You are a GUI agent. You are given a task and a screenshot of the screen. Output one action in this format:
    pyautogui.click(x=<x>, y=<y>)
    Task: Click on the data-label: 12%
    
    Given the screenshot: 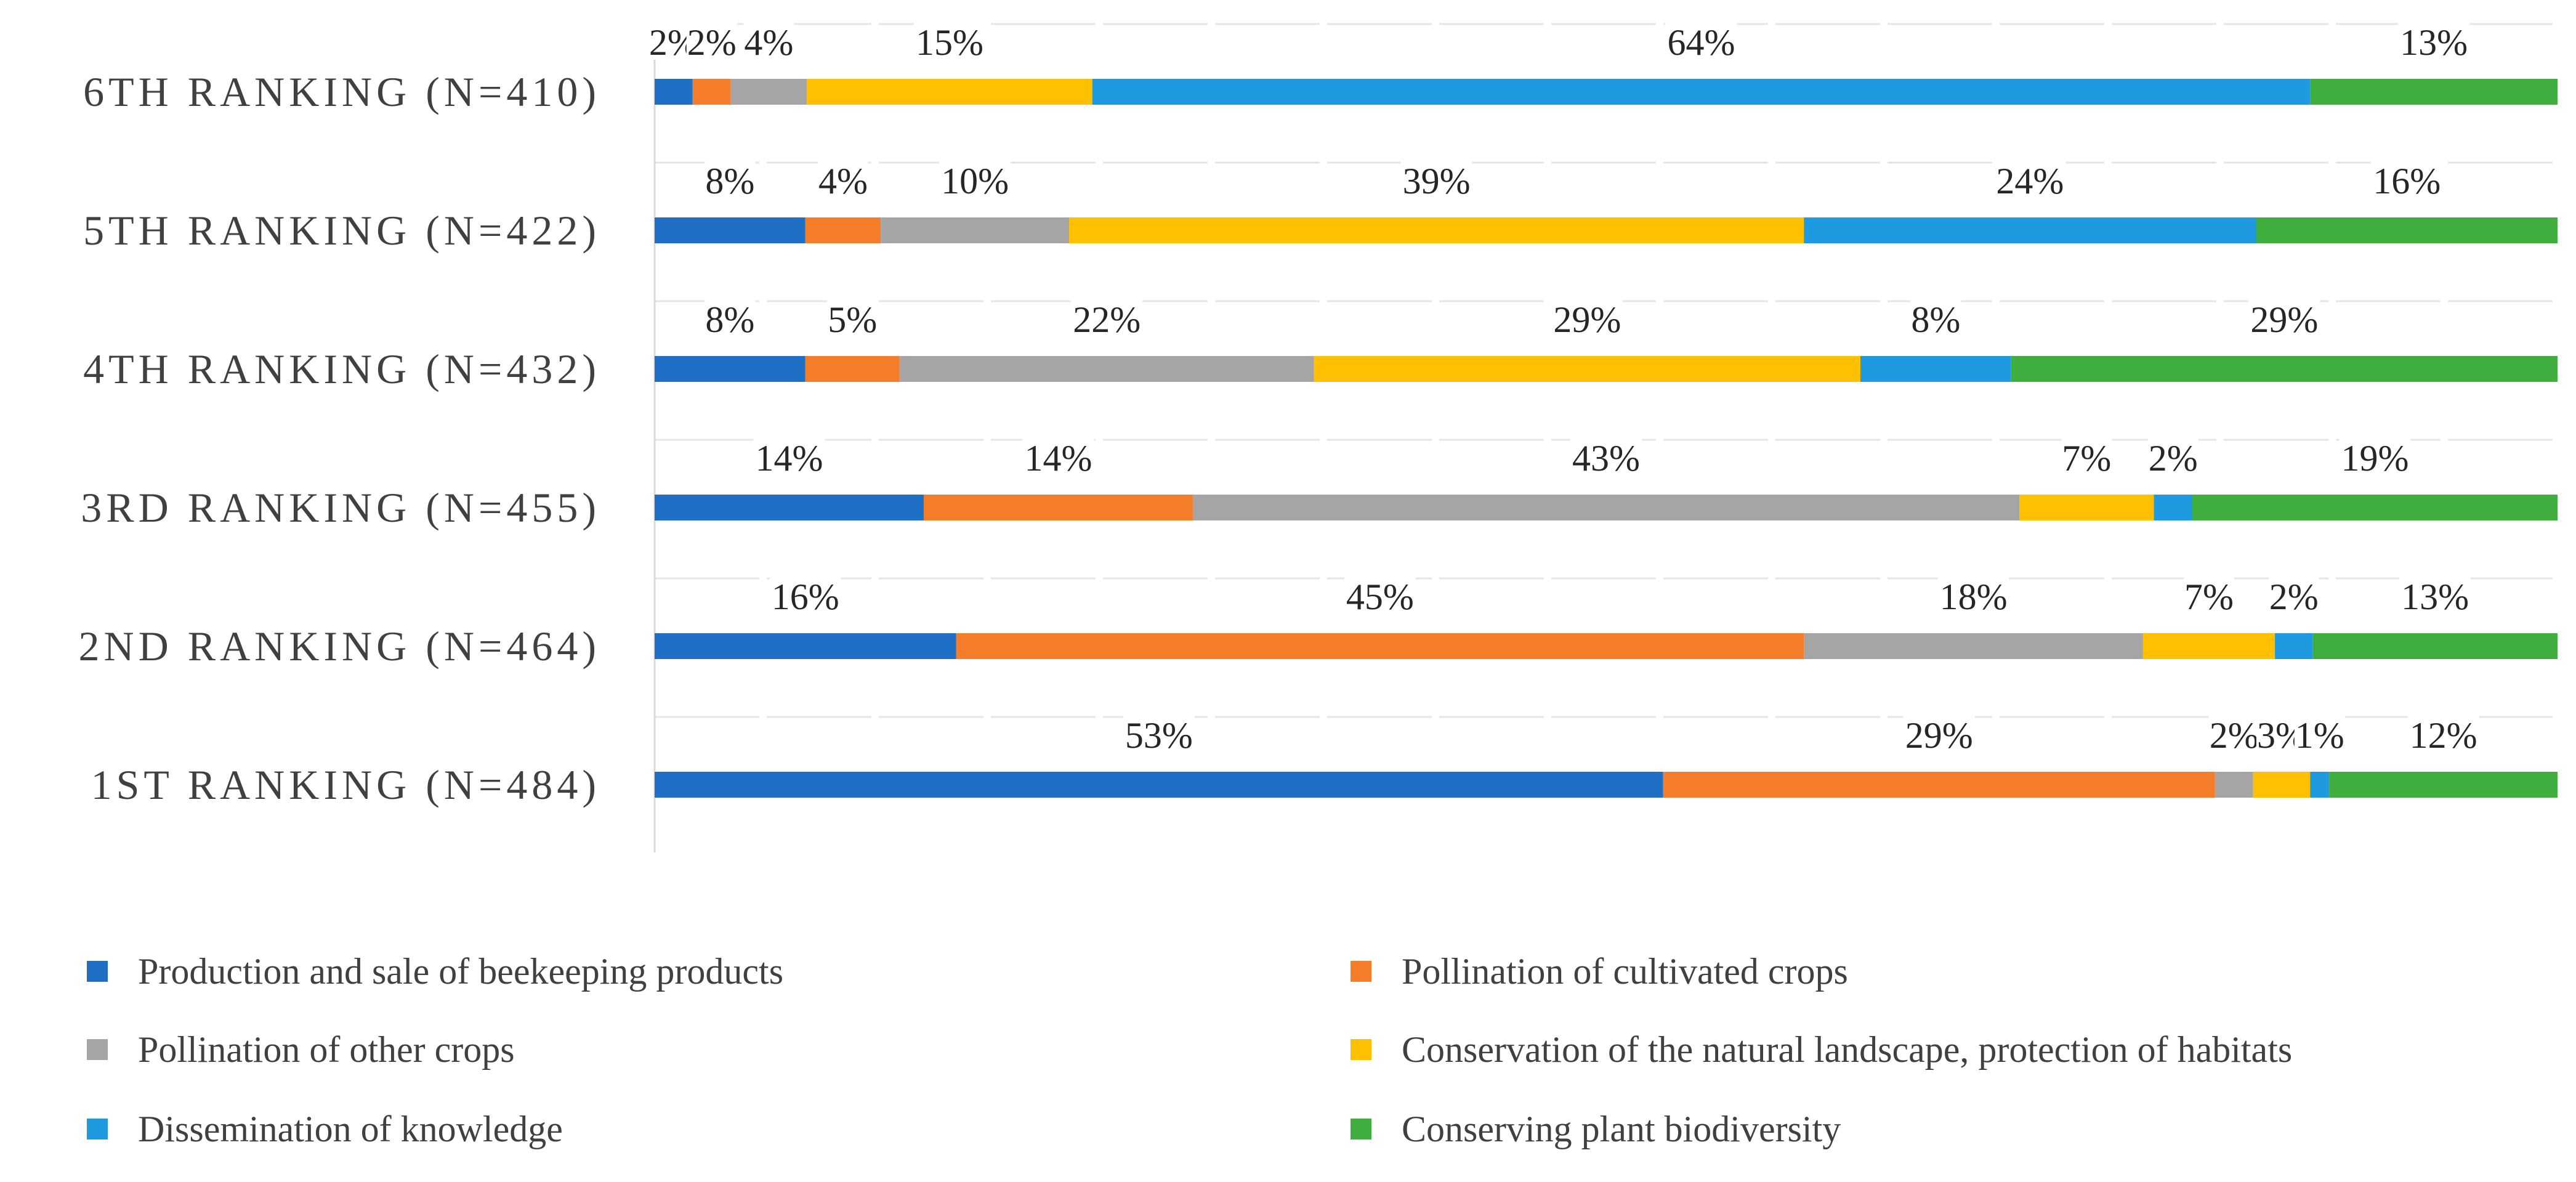 What is the action you would take?
    pyautogui.click(x=2443, y=735)
    